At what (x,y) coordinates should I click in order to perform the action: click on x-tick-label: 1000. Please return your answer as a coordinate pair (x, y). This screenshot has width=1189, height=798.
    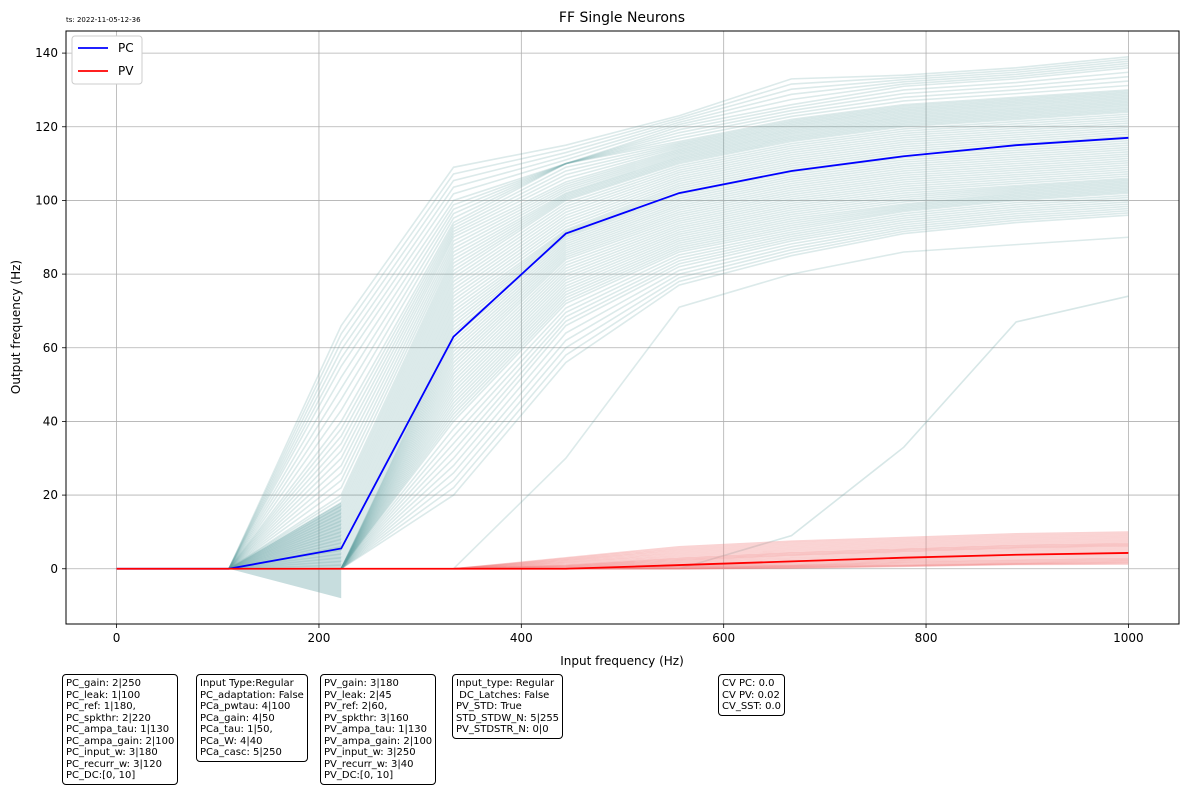
    Looking at the image, I should click on (1128, 638).